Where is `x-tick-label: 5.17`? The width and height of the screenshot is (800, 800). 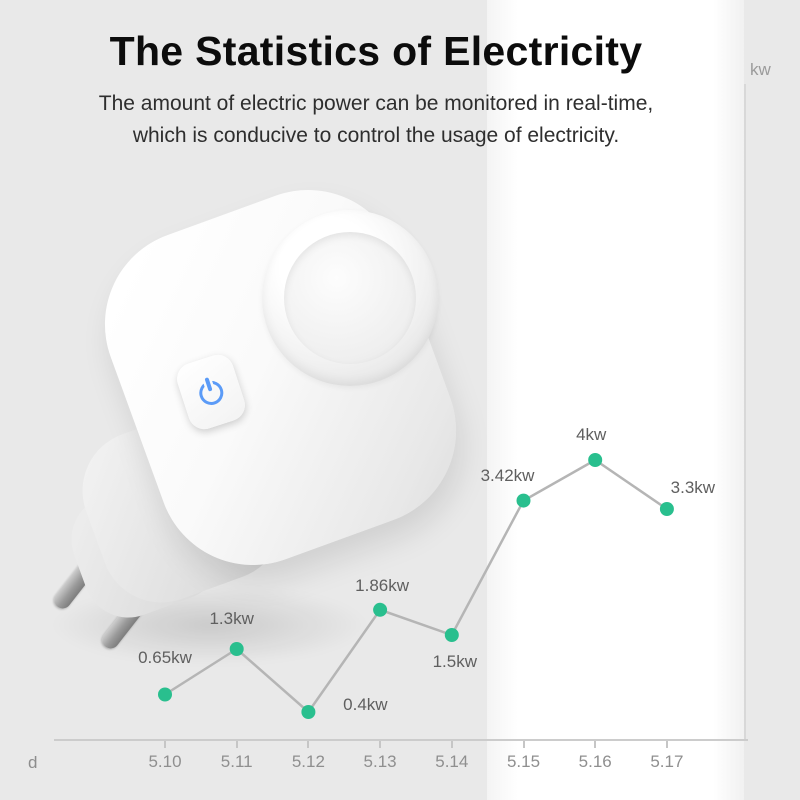
x-tick-label: 5.17 is located at coordinates (667, 761).